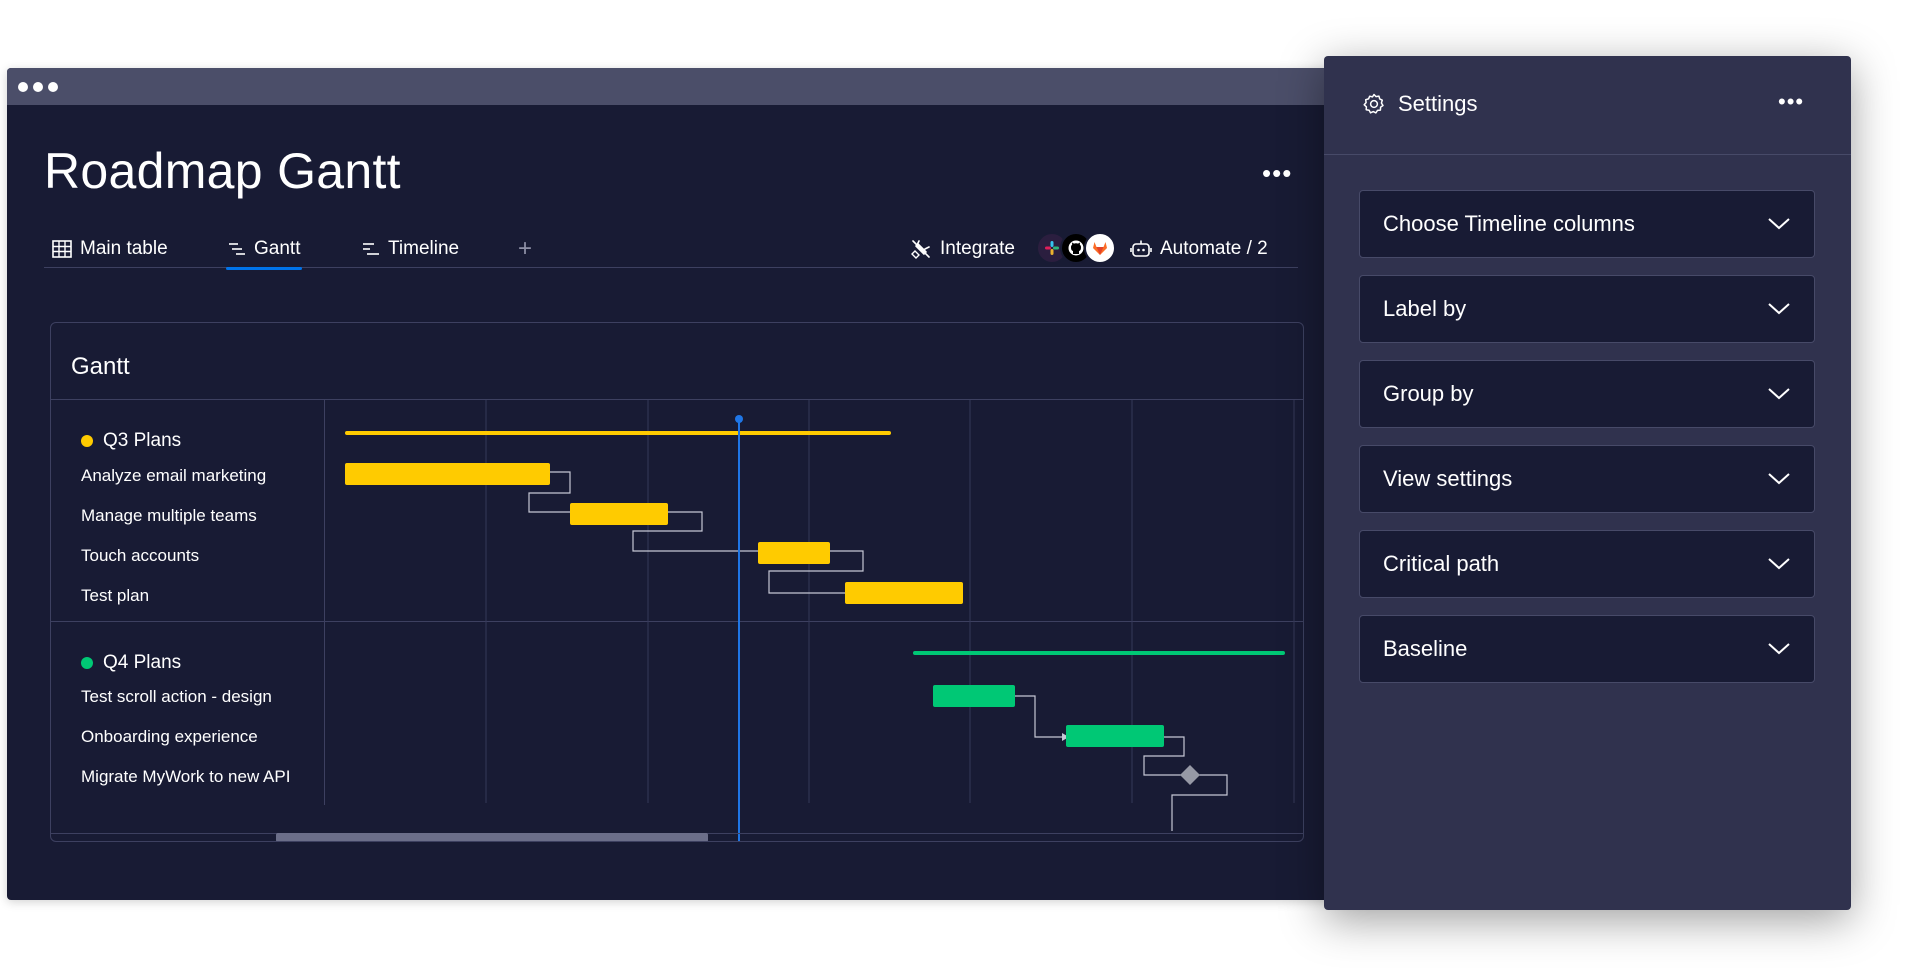  Describe the element at coordinates (1277, 173) in the screenshot. I see `board-more-button: •••` at that location.